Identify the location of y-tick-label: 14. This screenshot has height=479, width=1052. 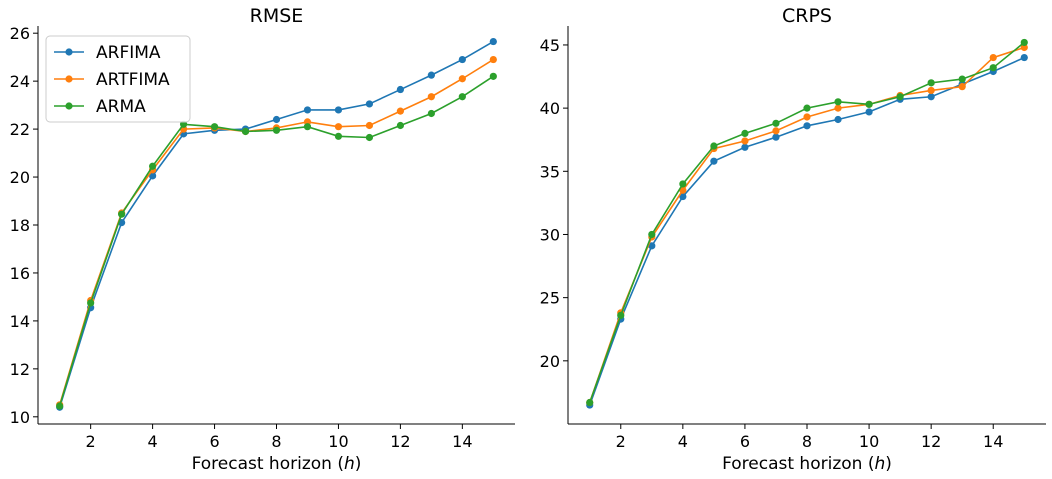
(20, 321).